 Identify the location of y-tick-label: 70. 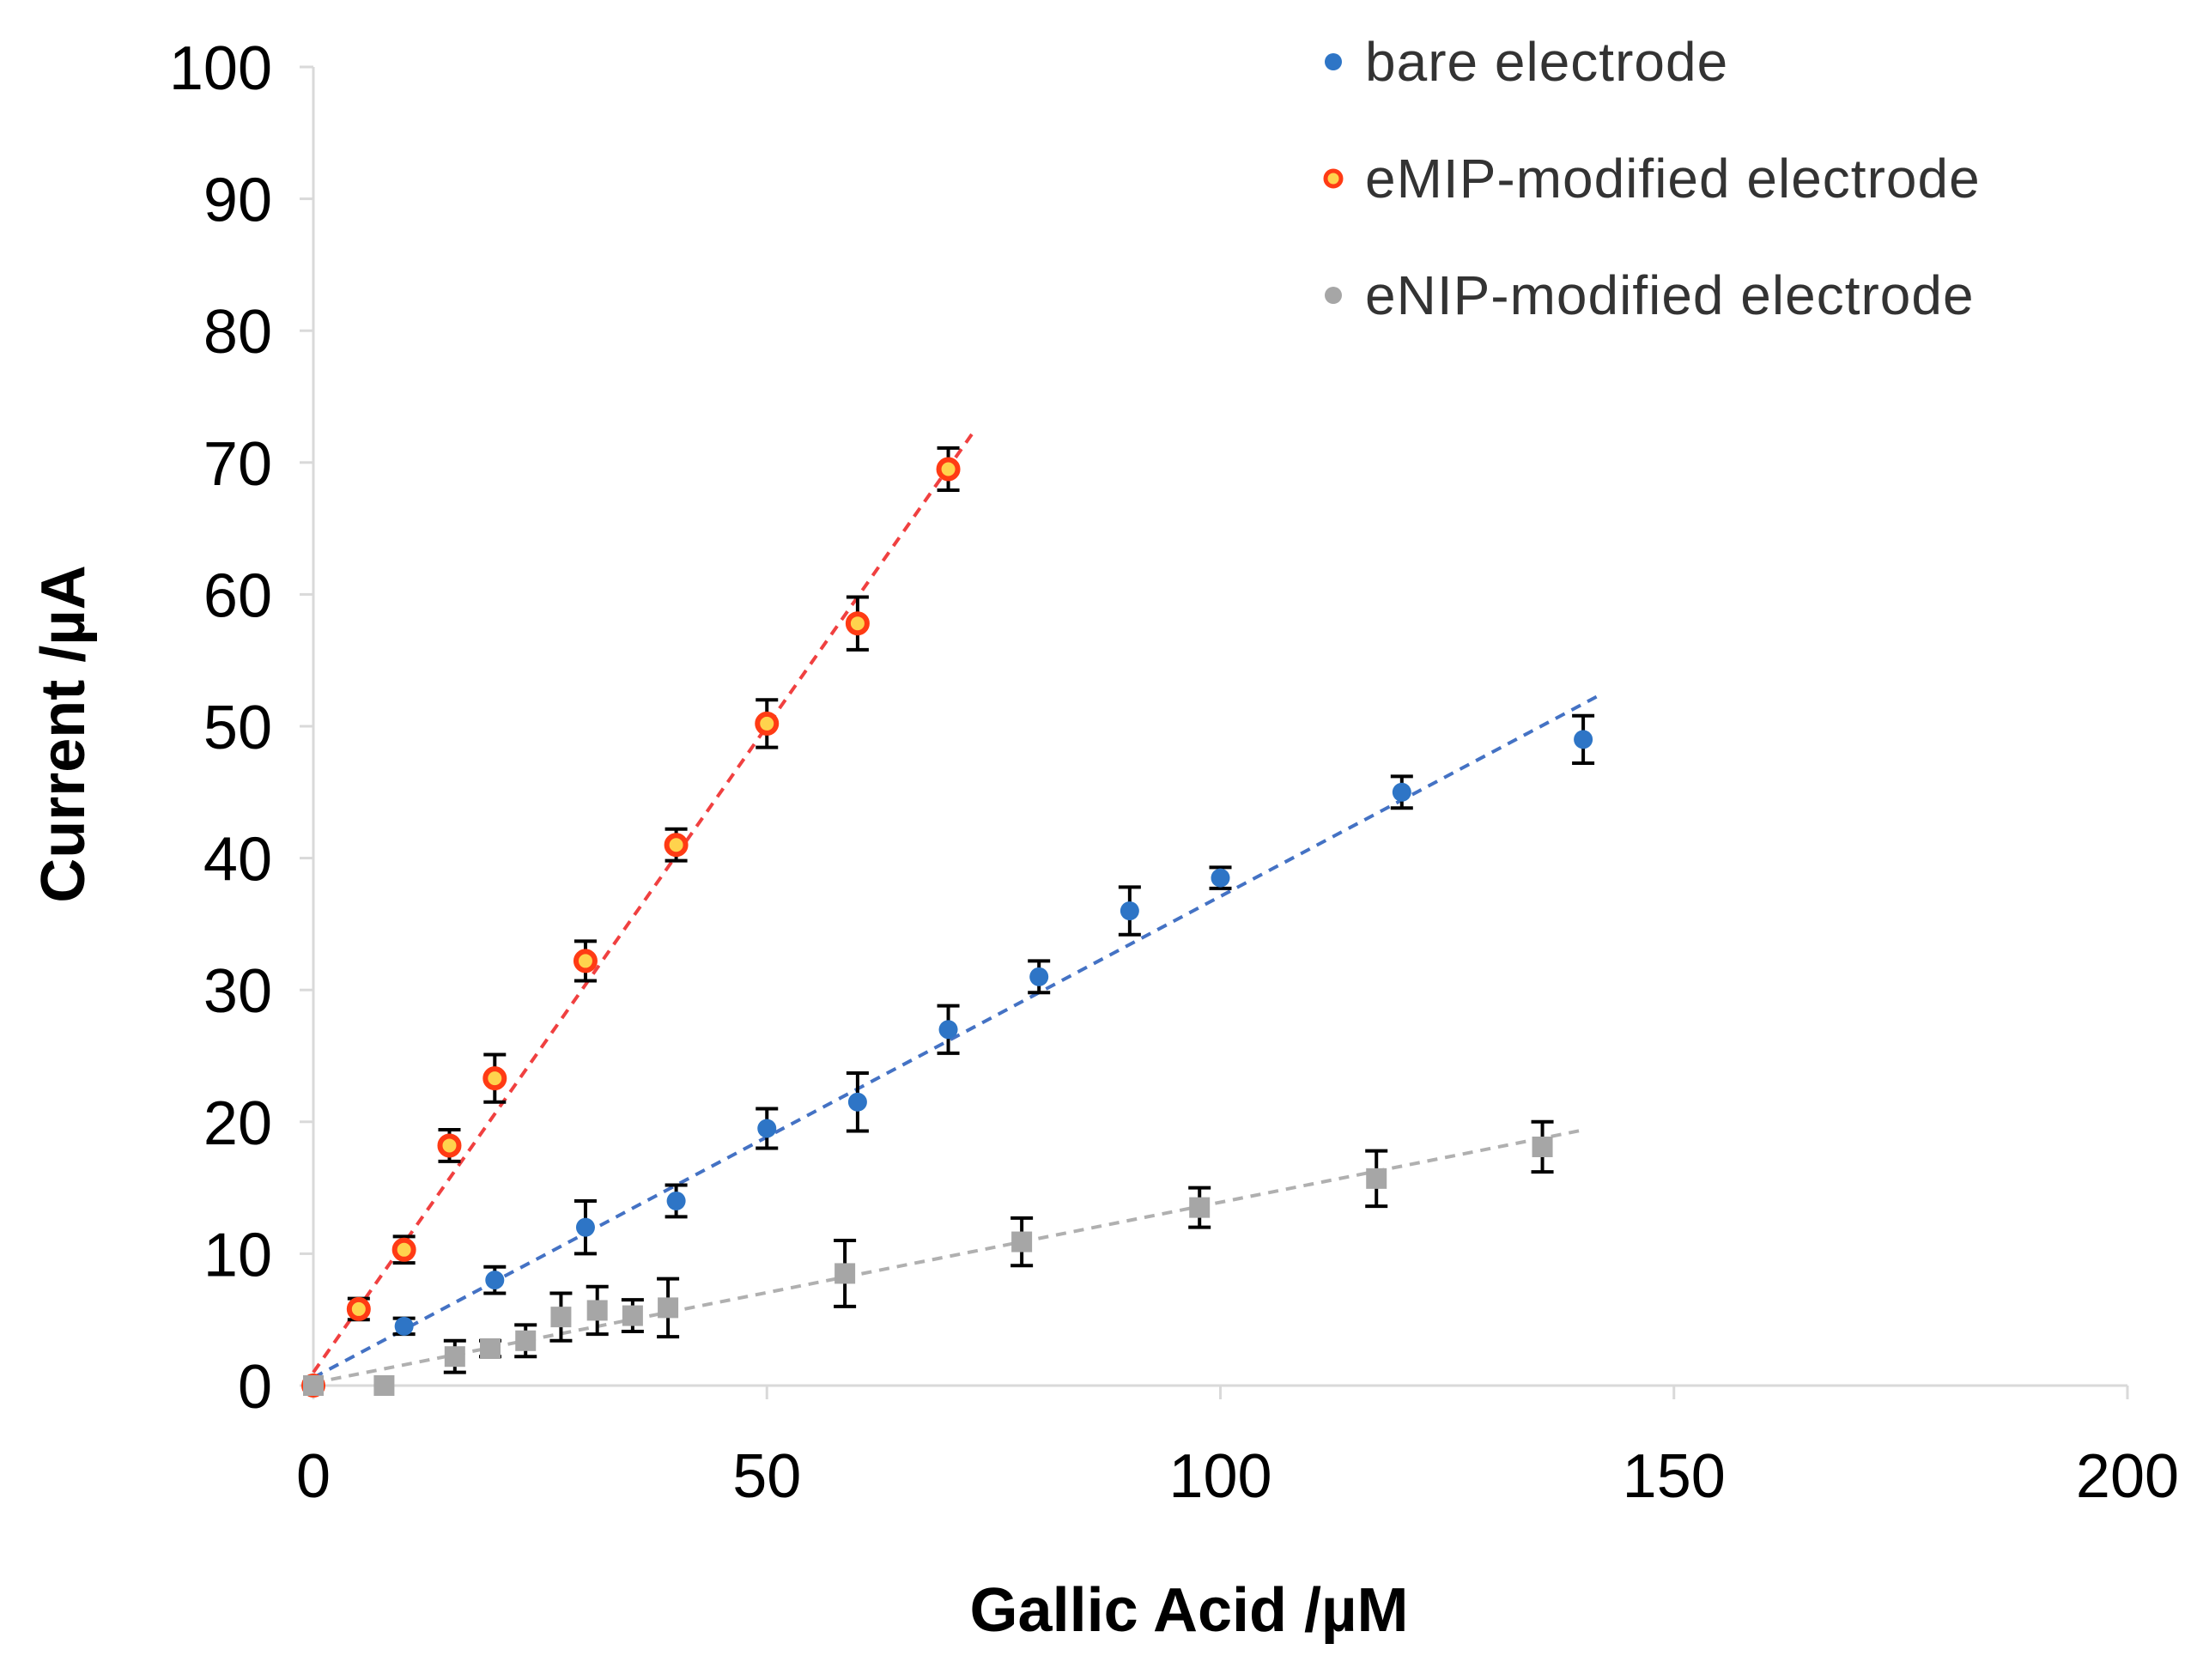
(237, 464).